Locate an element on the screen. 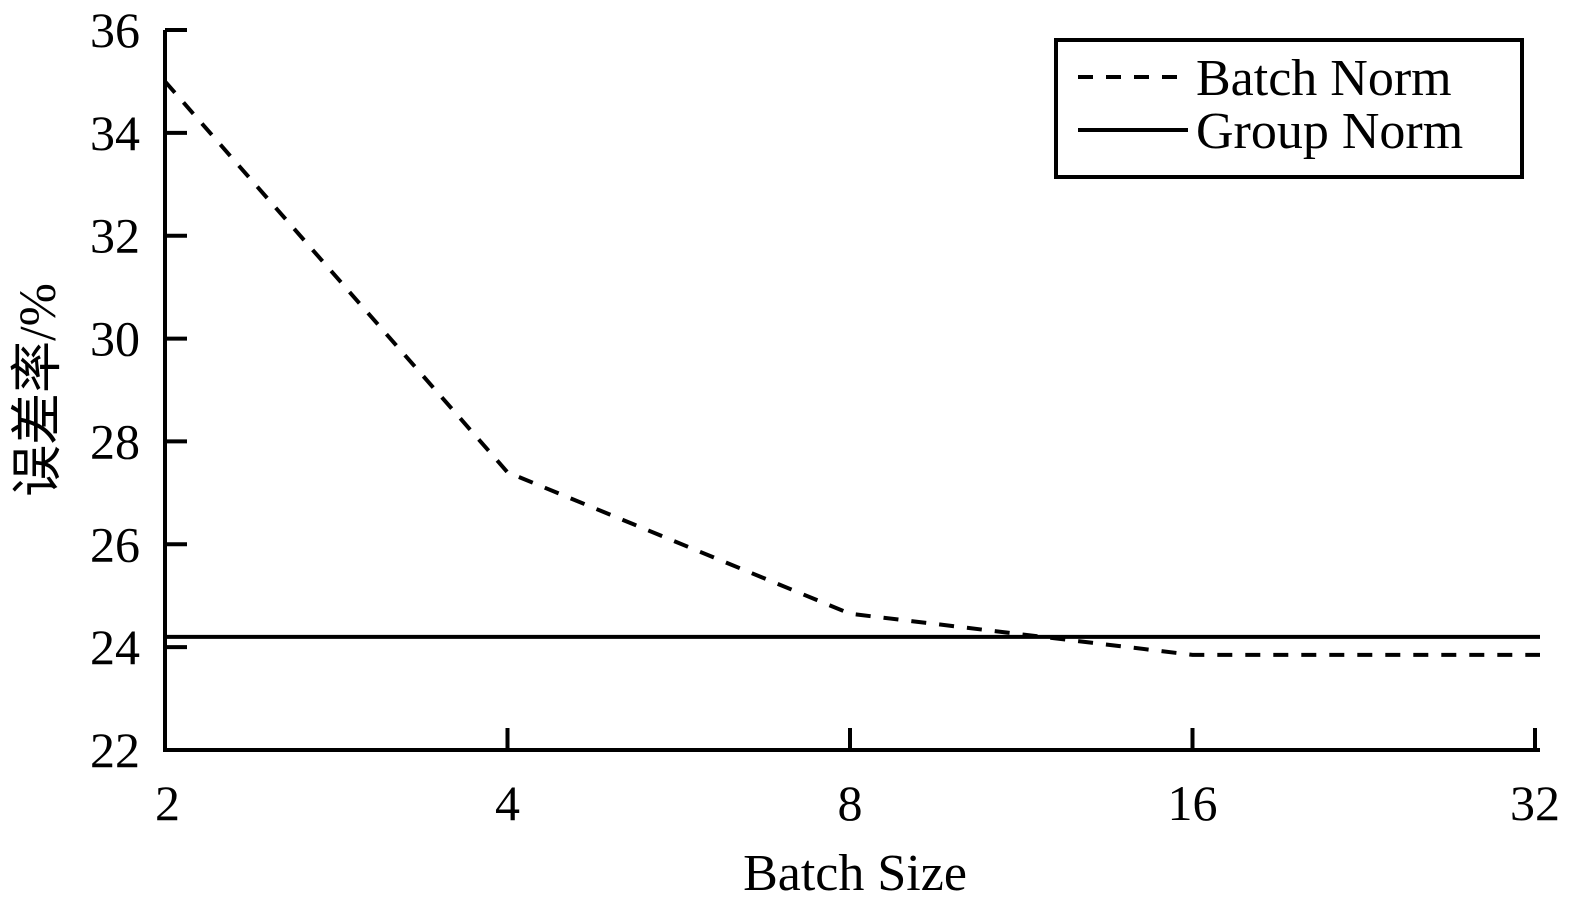 The width and height of the screenshot is (1572, 911). legend-box is located at coordinates (1289, 108).